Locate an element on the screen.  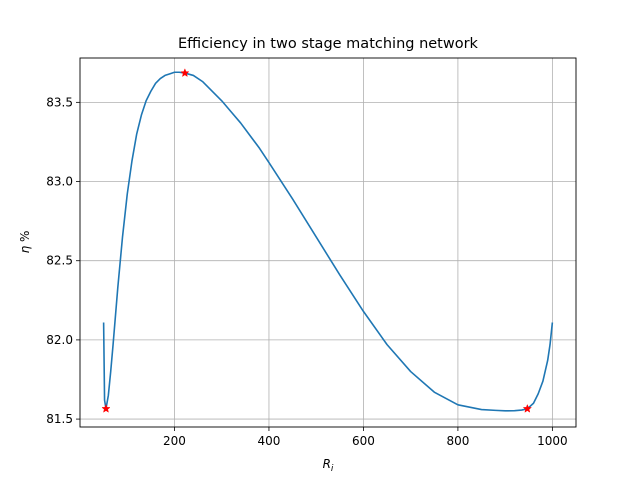
y-axis-label-unit: % is located at coordinates (25, 238).